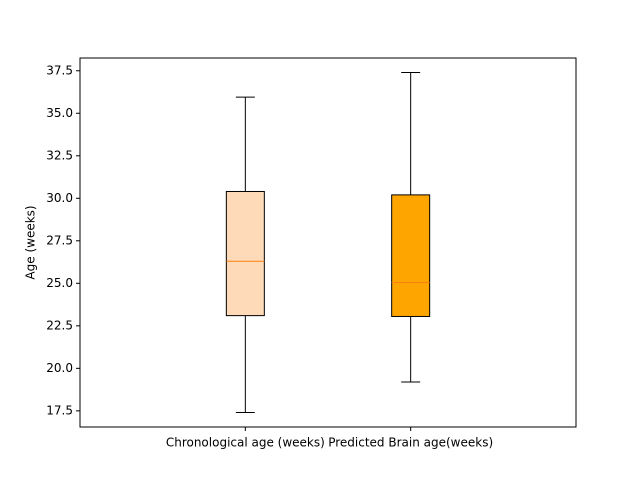 This screenshot has height=480, width=640. What do you see at coordinates (245, 443) in the screenshot?
I see `x-tick-label: Chronological age (weeks)` at bounding box center [245, 443].